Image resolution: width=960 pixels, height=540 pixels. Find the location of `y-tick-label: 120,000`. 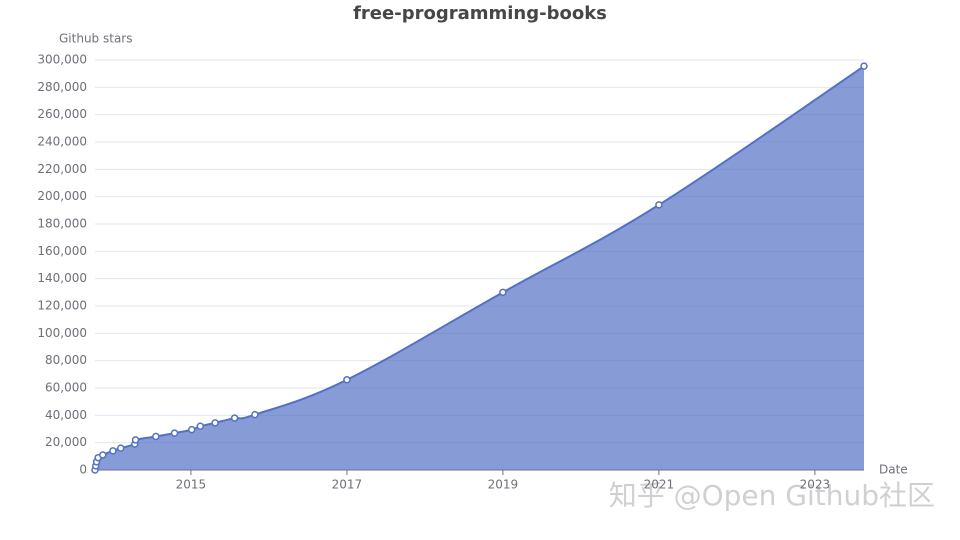

y-tick-label: 120,000 is located at coordinates (62, 306).